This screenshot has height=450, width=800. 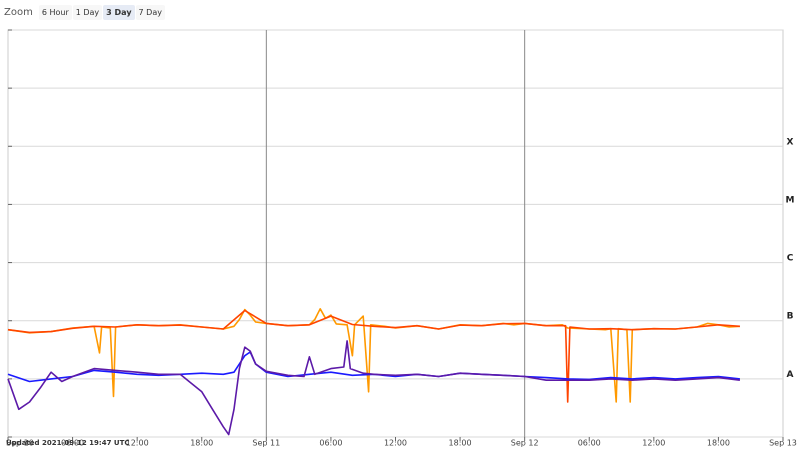 What do you see at coordinates (783, 443) in the screenshot?
I see `x-tick-label: Sep 13` at bounding box center [783, 443].